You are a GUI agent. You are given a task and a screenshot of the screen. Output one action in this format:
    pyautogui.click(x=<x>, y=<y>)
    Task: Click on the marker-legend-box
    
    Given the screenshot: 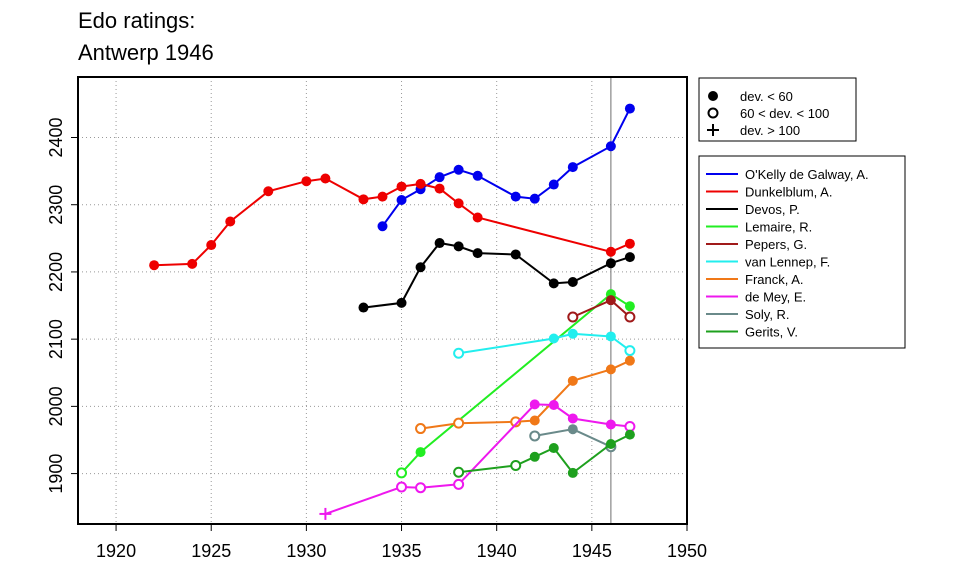 What is the action you would take?
    pyautogui.click(x=777, y=109)
    